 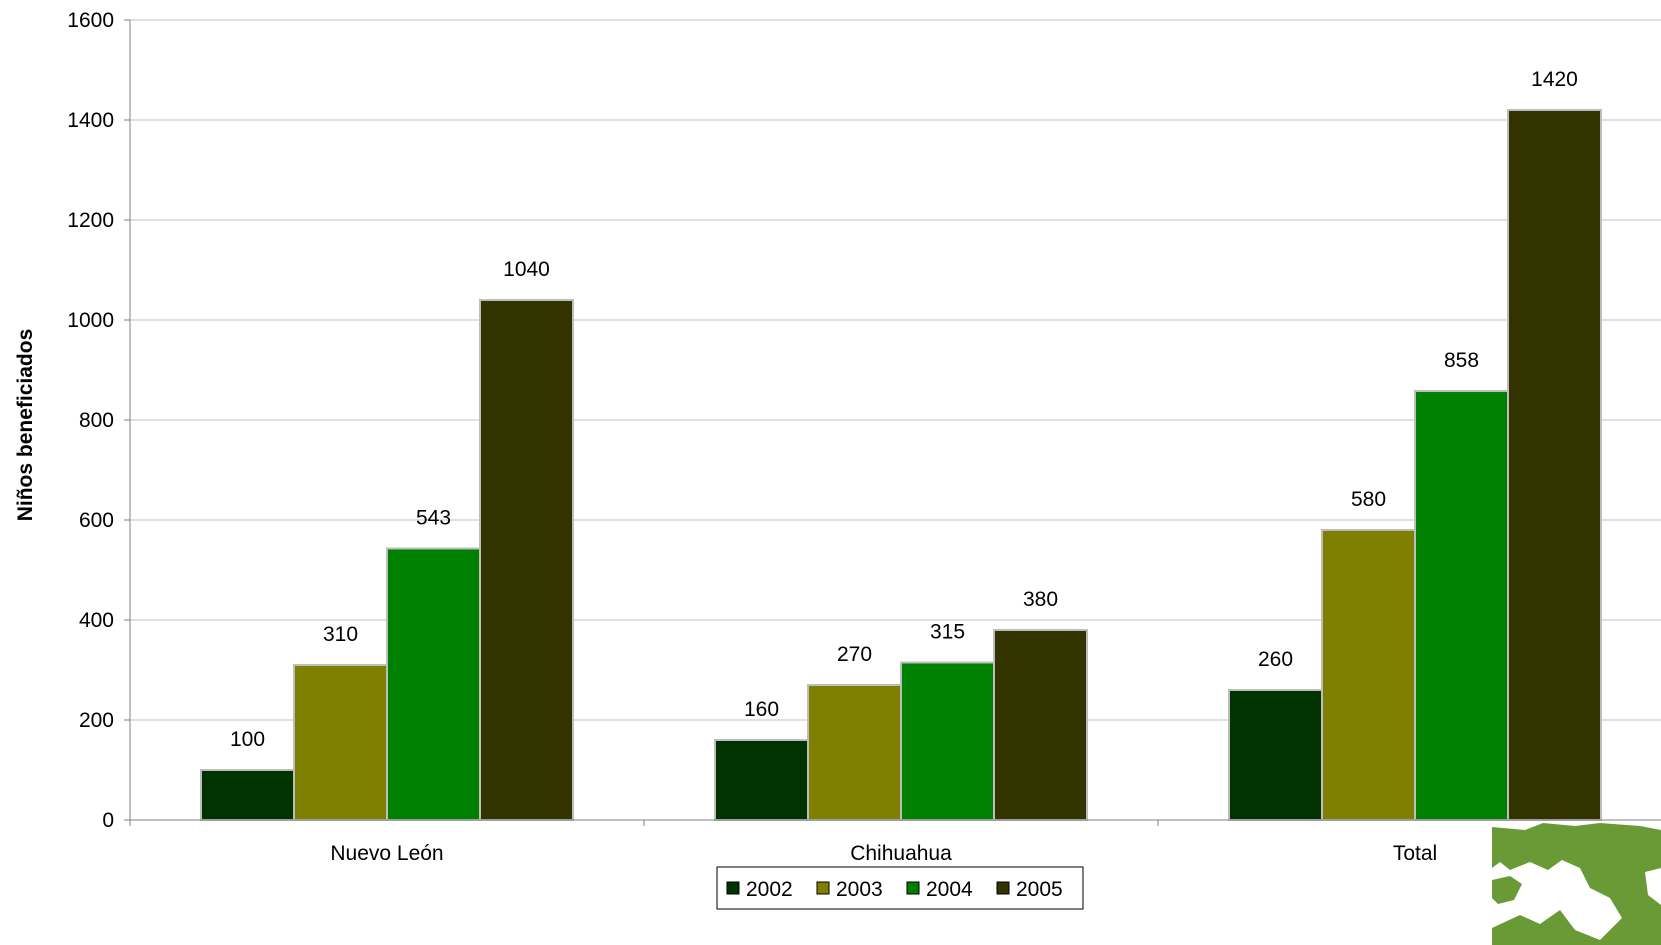 I want to click on y-tick-label: 800, so click(x=96, y=420).